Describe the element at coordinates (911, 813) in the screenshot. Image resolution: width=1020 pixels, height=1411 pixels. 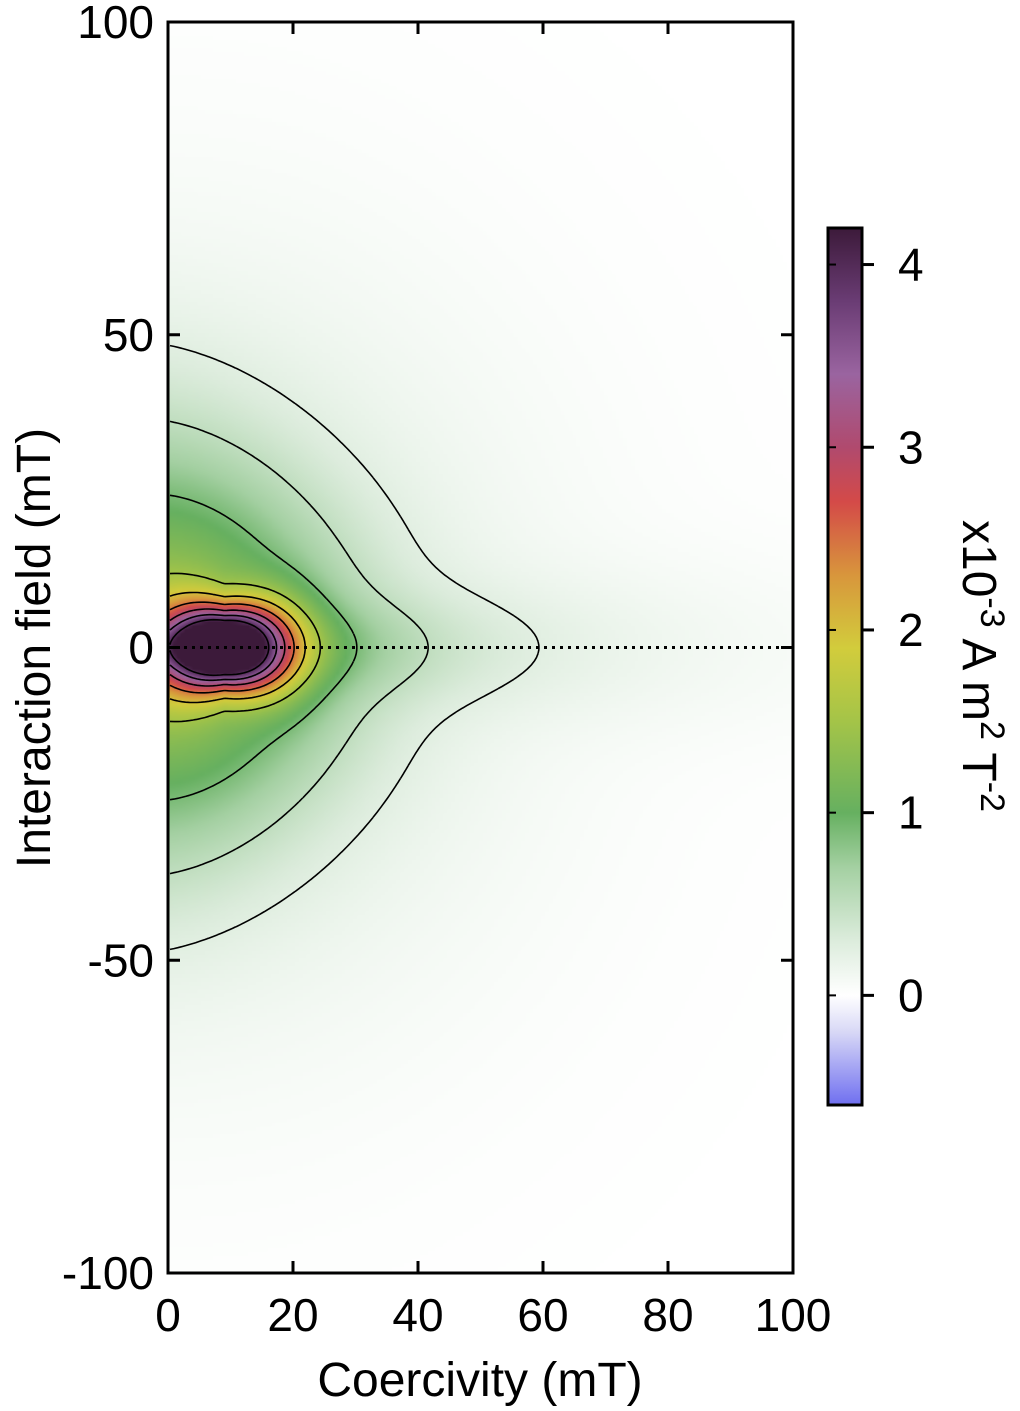
I see `colorbar-tick-label: 1` at that location.